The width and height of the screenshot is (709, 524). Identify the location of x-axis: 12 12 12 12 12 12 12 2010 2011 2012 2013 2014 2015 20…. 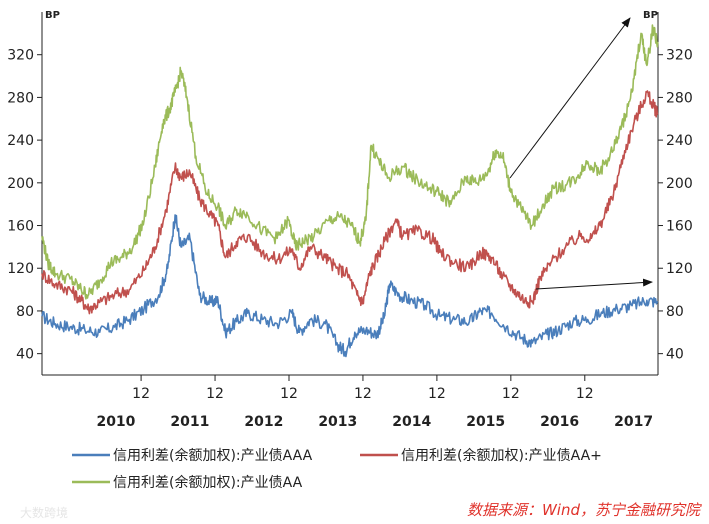
(374, 402).